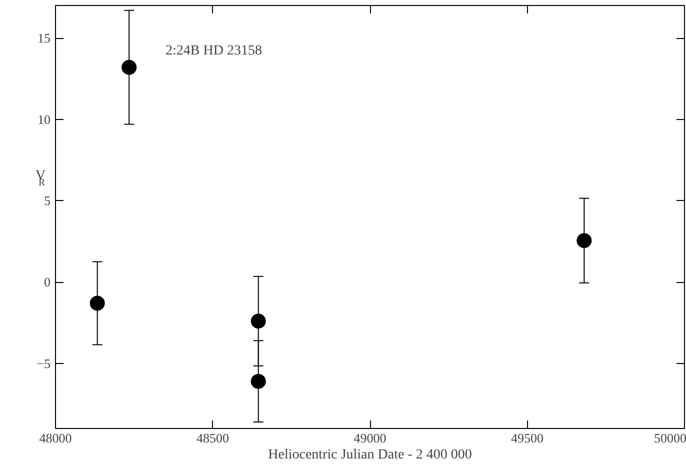 The height and width of the screenshot is (468, 686). I want to click on x-tick-label: 48500, so click(212, 438).